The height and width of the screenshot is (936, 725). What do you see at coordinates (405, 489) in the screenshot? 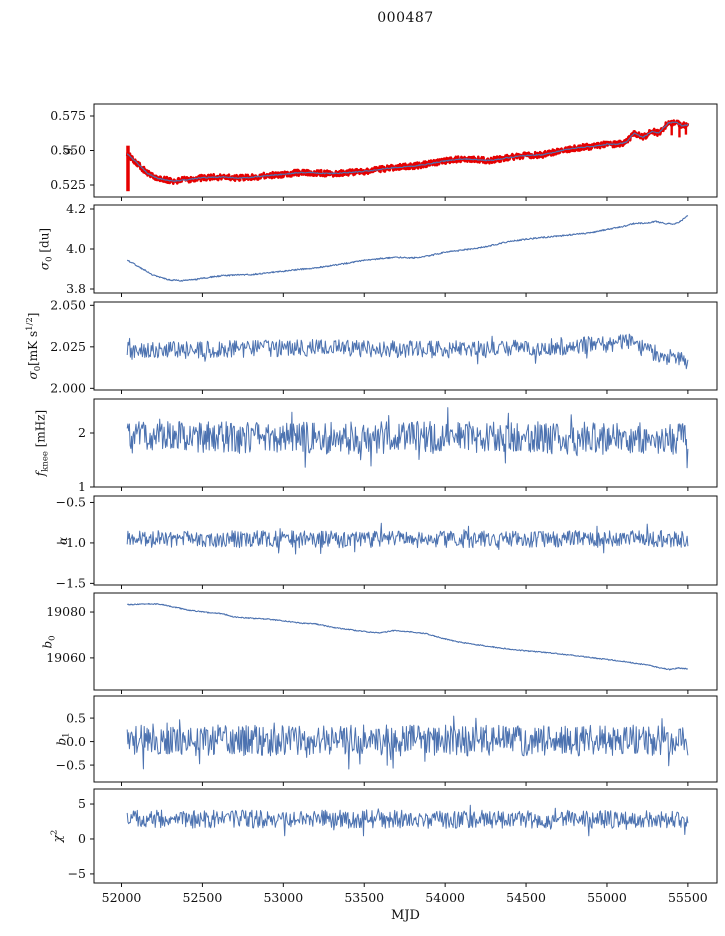
I see `x-ticks-f-knee` at bounding box center [405, 489].